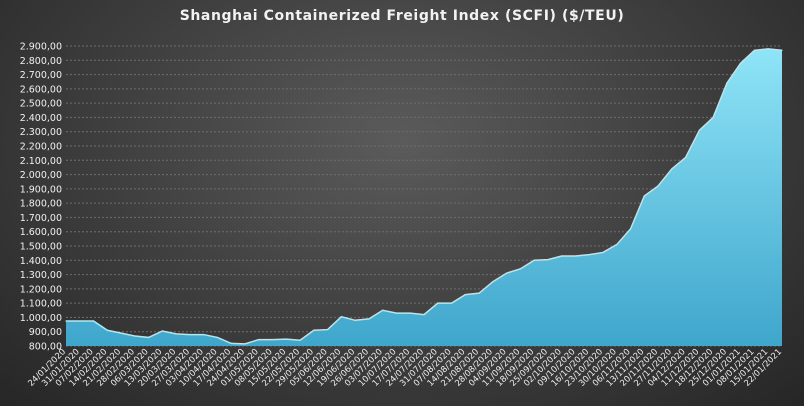 Image resolution: width=804 pixels, height=406 pixels. I want to click on y-tick-label: 1.200,00, so click(41, 289).